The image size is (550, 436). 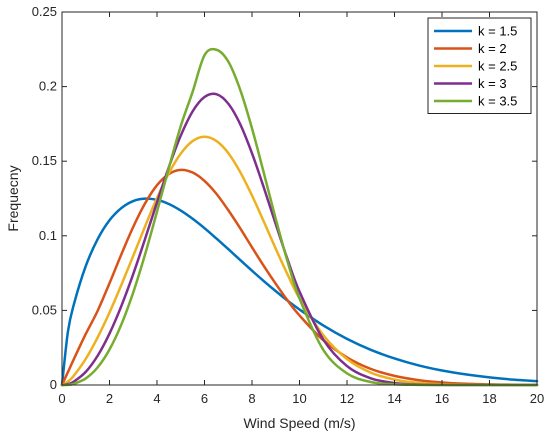 I want to click on x-tick-label: 10, so click(x=299, y=398).